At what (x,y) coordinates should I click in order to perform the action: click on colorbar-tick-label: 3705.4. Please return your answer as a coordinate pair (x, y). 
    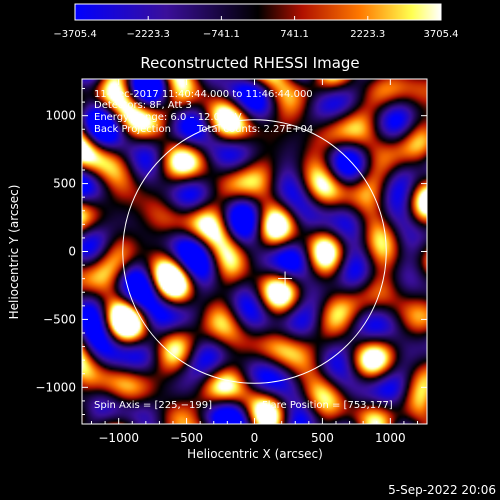
    Looking at the image, I should click on (441, 34).